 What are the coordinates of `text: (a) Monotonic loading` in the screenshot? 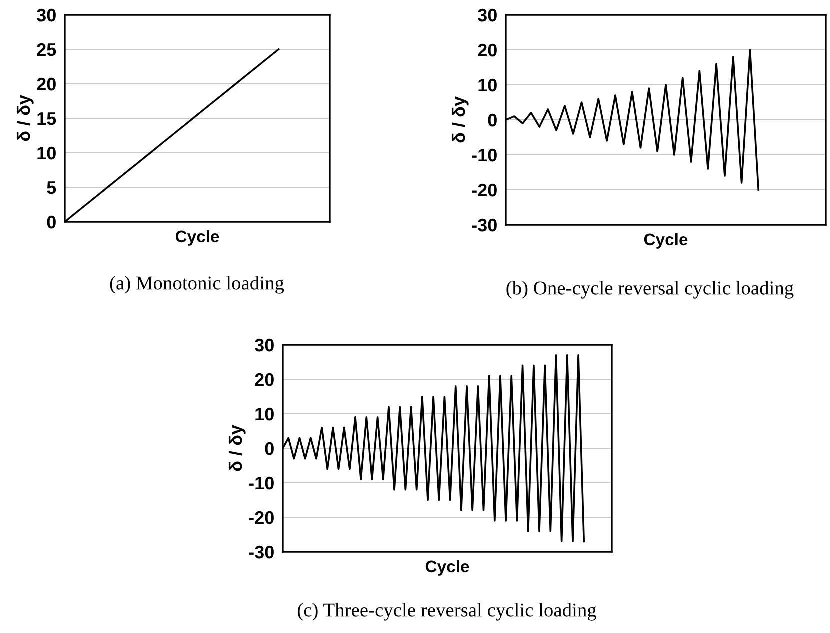 It's located at (197, 285).